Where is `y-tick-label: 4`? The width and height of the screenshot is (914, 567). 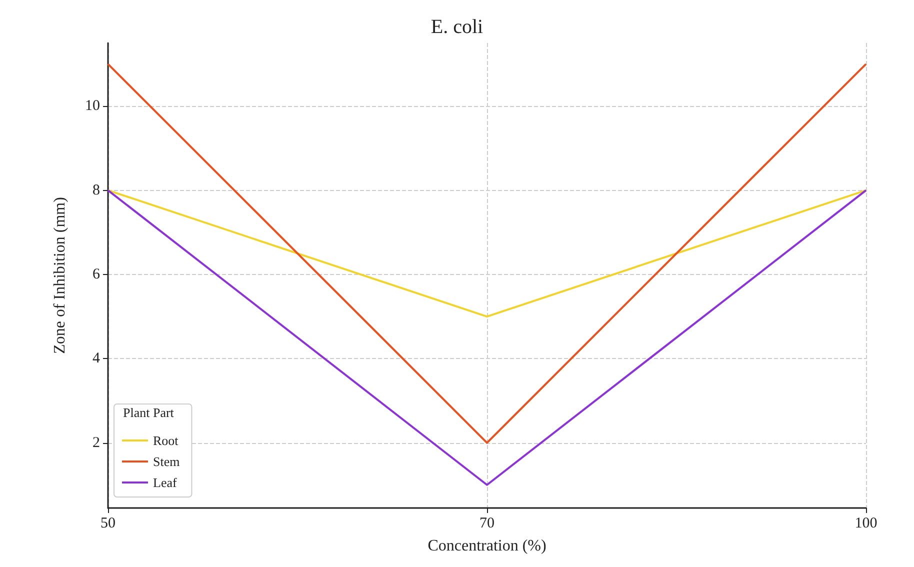
y-tick-label: 4 is located at coordinates (96, 358).